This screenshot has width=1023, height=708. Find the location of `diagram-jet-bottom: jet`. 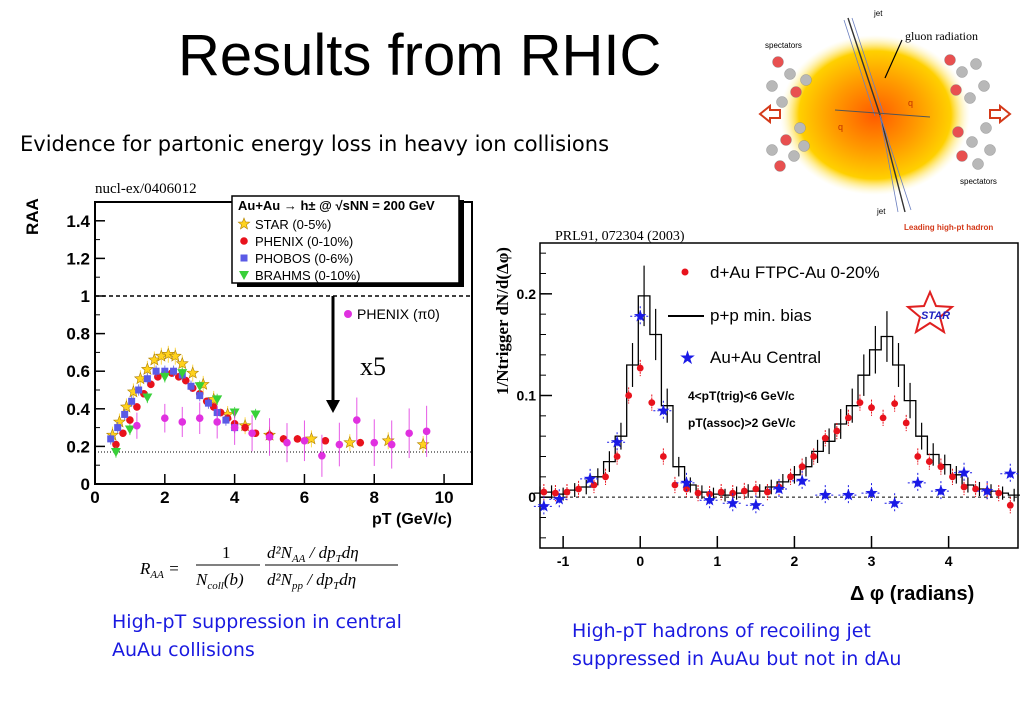

diagram-jet-bottom: jet is located at coordinates (881, 211).